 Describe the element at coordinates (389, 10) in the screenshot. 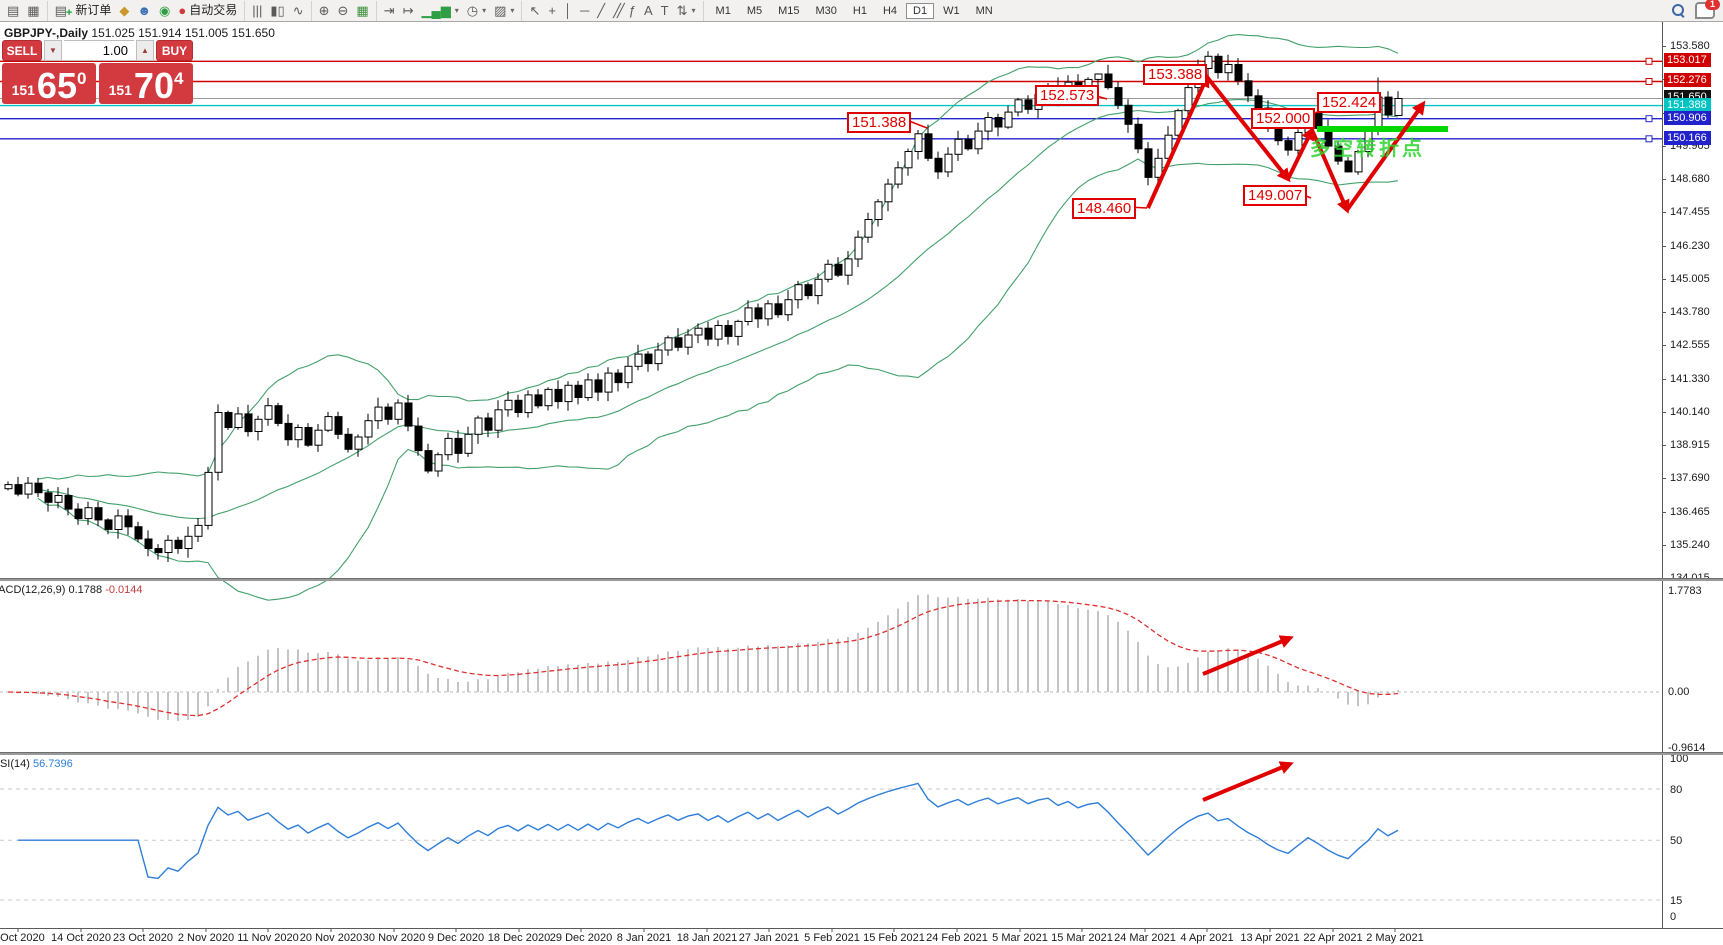

I see `auto-scroll-icon: ⇥` at that location.